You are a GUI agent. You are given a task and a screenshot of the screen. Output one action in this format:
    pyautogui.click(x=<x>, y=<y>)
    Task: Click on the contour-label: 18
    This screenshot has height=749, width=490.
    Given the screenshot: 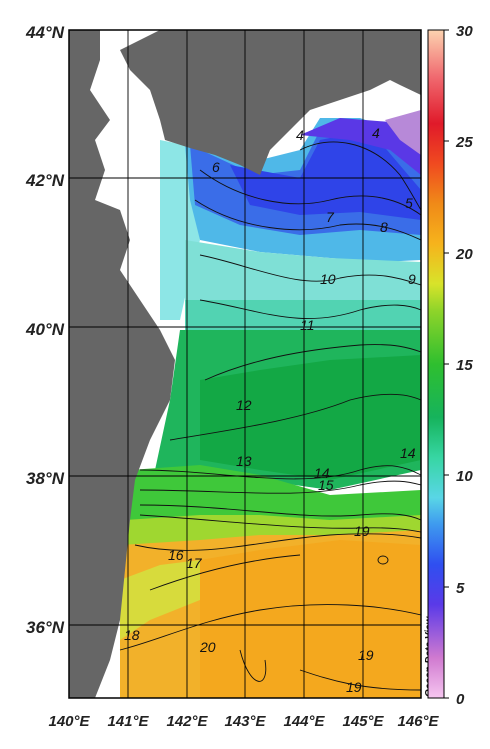 What is the action you would take?
    pyautogui.click(x=132, y=635)
    